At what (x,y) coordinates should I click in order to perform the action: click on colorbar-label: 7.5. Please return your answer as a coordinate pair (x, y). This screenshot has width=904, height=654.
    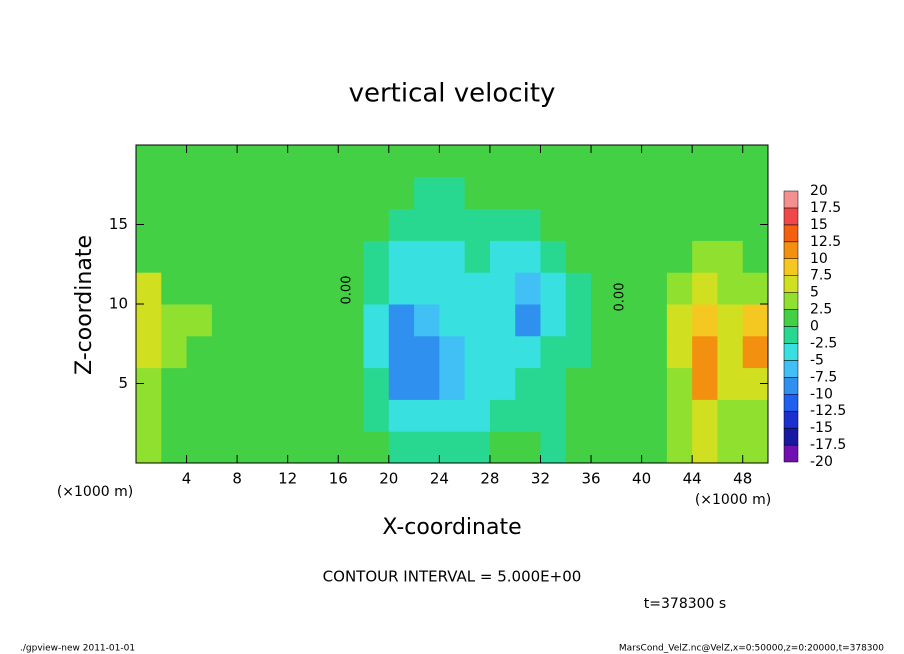
    Looking at the image, I should click on (821, 276).